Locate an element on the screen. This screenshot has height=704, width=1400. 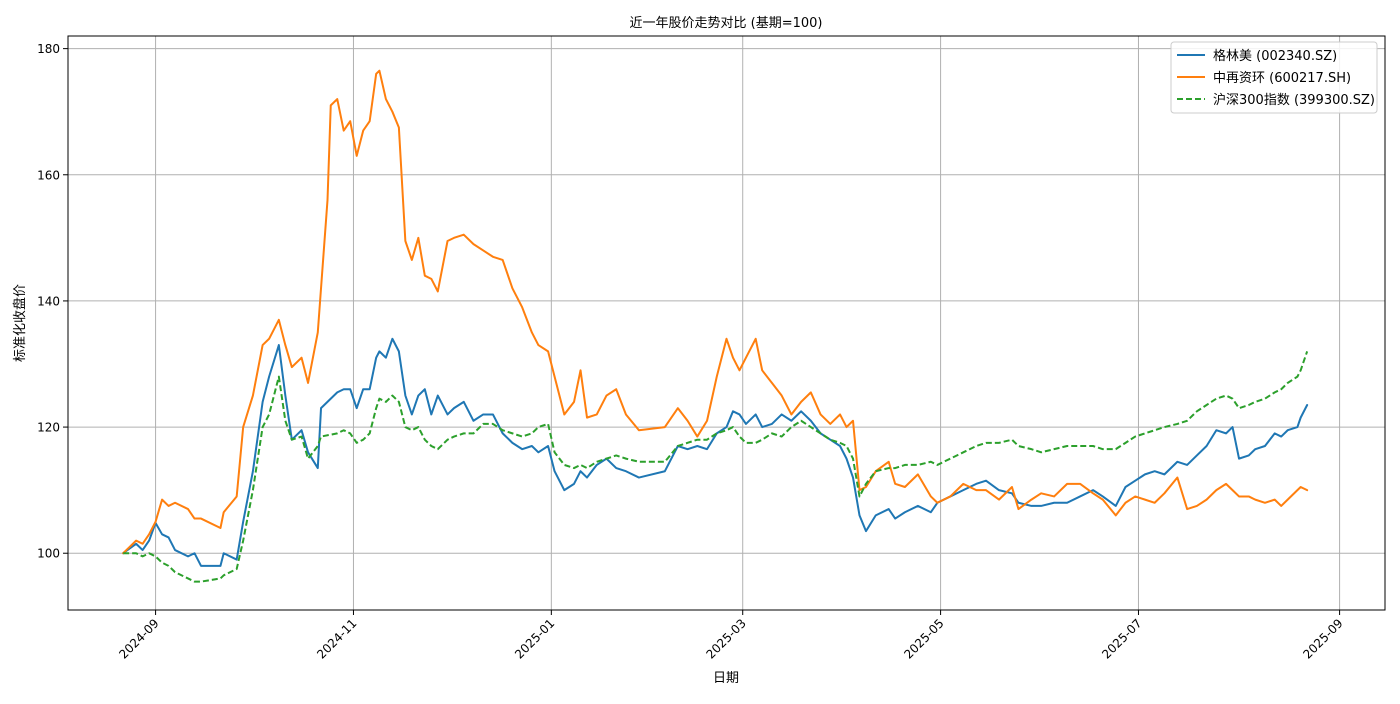
legend-label-greenmei: 格林美 (002340.SZ) is located at coordinates (1275, 56).